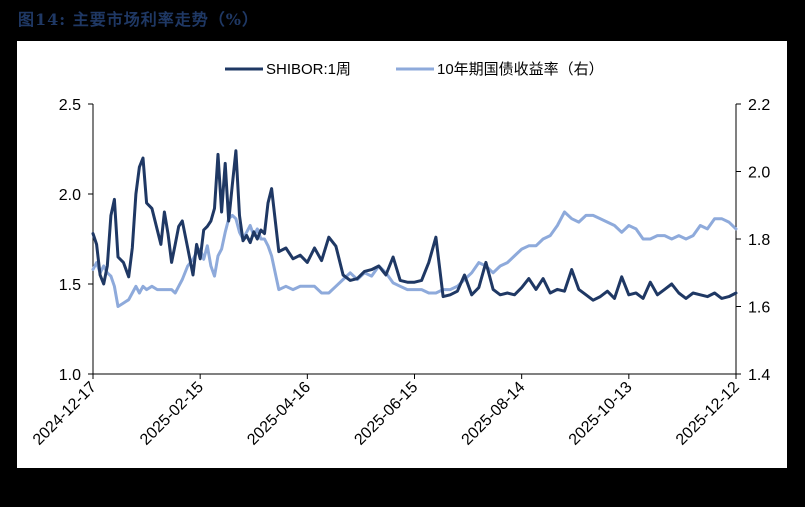 This screenshot has width=805, height=507. What do you see at coordinates (70, 105) in the screenshot?
I see `left-tick-label: 2.5` at bounding box center [70, 105].